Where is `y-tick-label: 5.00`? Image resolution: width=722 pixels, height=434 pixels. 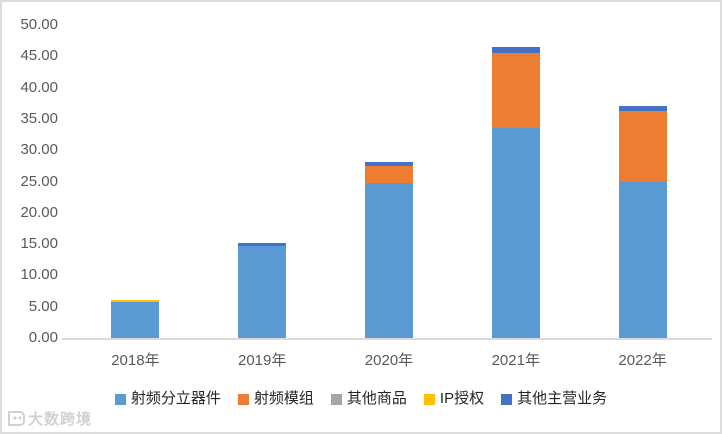
y-tick-label: 5.00 is located at coordinates (43, 306).